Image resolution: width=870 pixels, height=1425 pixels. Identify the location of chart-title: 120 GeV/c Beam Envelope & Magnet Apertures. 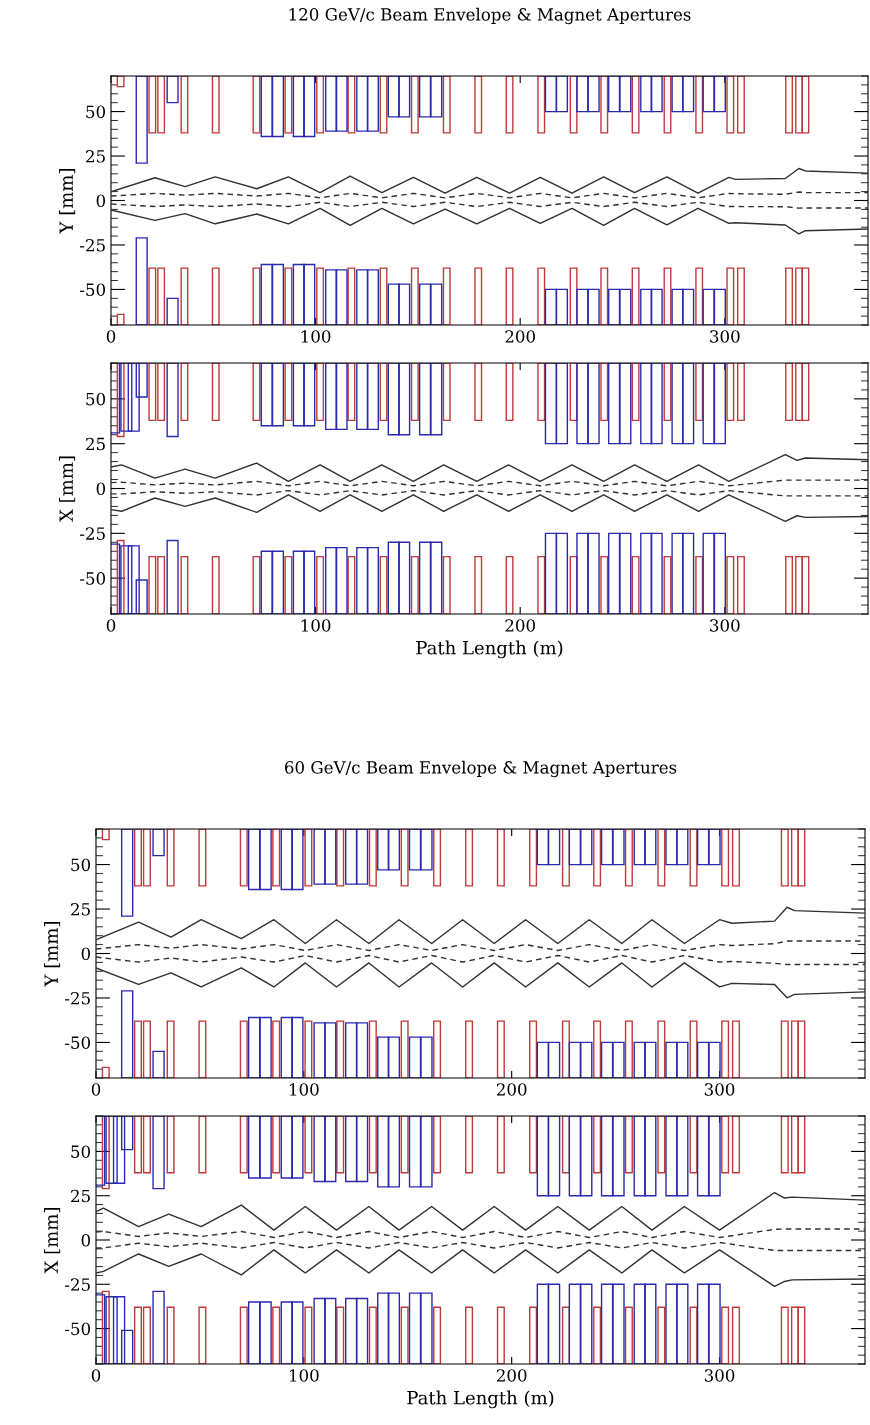
(490, 16).